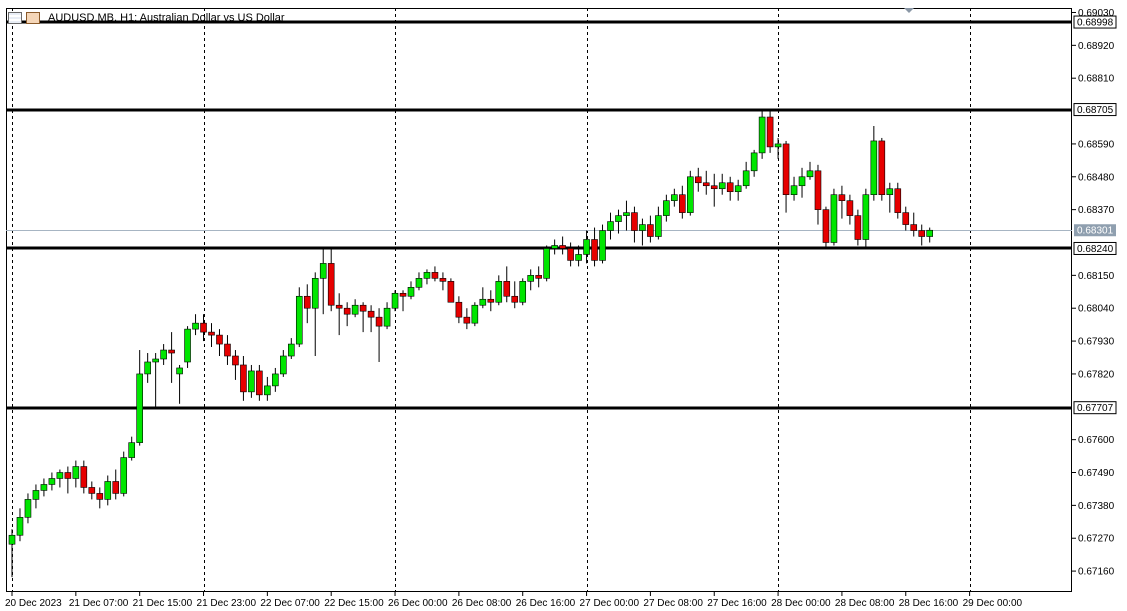 Image resolution: width=1127 pixels, height=611 pixels. What do you see at coordinates (673, 603) in the screenshot?
I see `x-tick-label: 27 Dec 08:00` at bounding box center [673, 603].